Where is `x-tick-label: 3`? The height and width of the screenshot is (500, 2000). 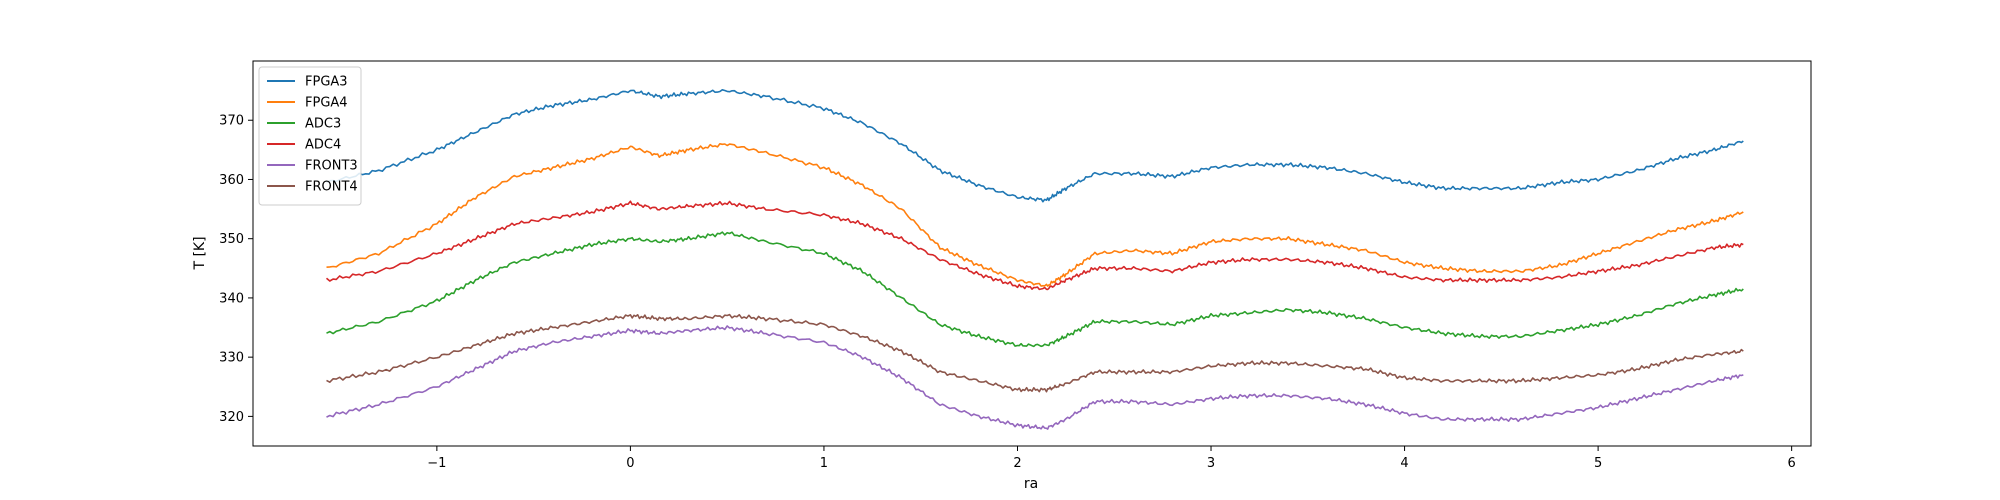
x-tick-label: 3 is located at coordinates (1211, 463).